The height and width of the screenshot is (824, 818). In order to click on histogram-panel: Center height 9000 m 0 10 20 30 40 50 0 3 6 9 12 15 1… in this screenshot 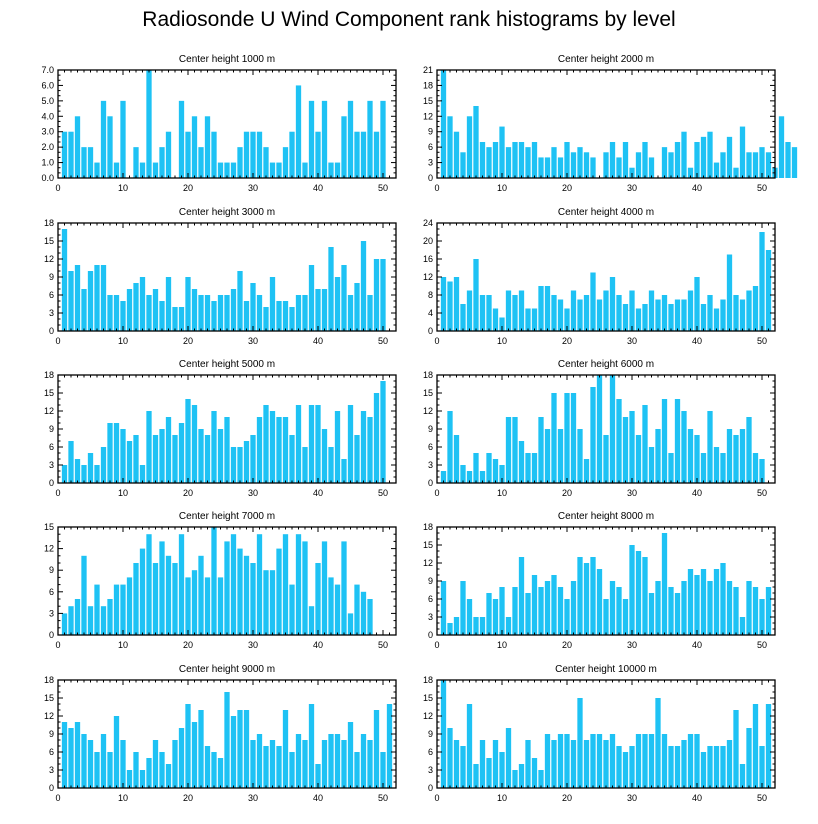, I will do `click(220, 733)`.